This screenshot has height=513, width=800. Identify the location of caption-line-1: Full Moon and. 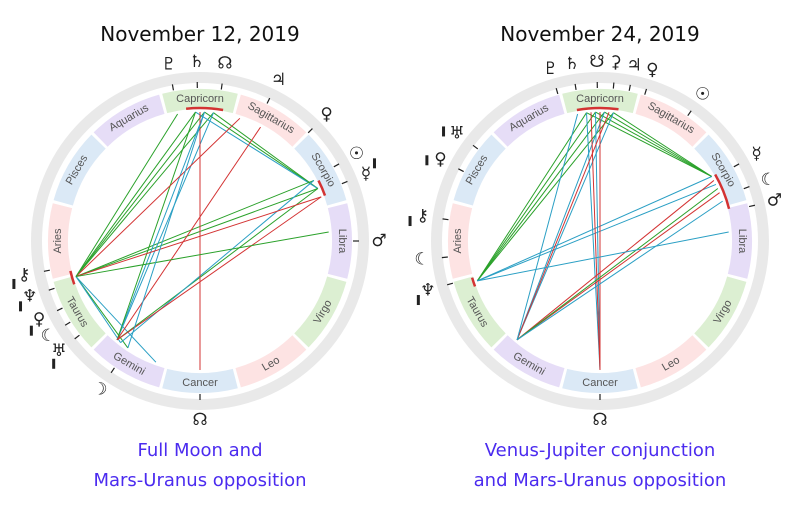
(200, 450).